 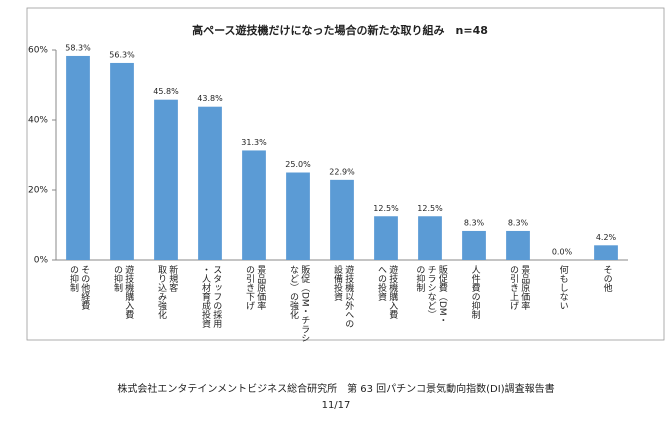 I want to click on x-tick-label: スタッフの採用 ・人材育成投資, so click(x=211, y=296).